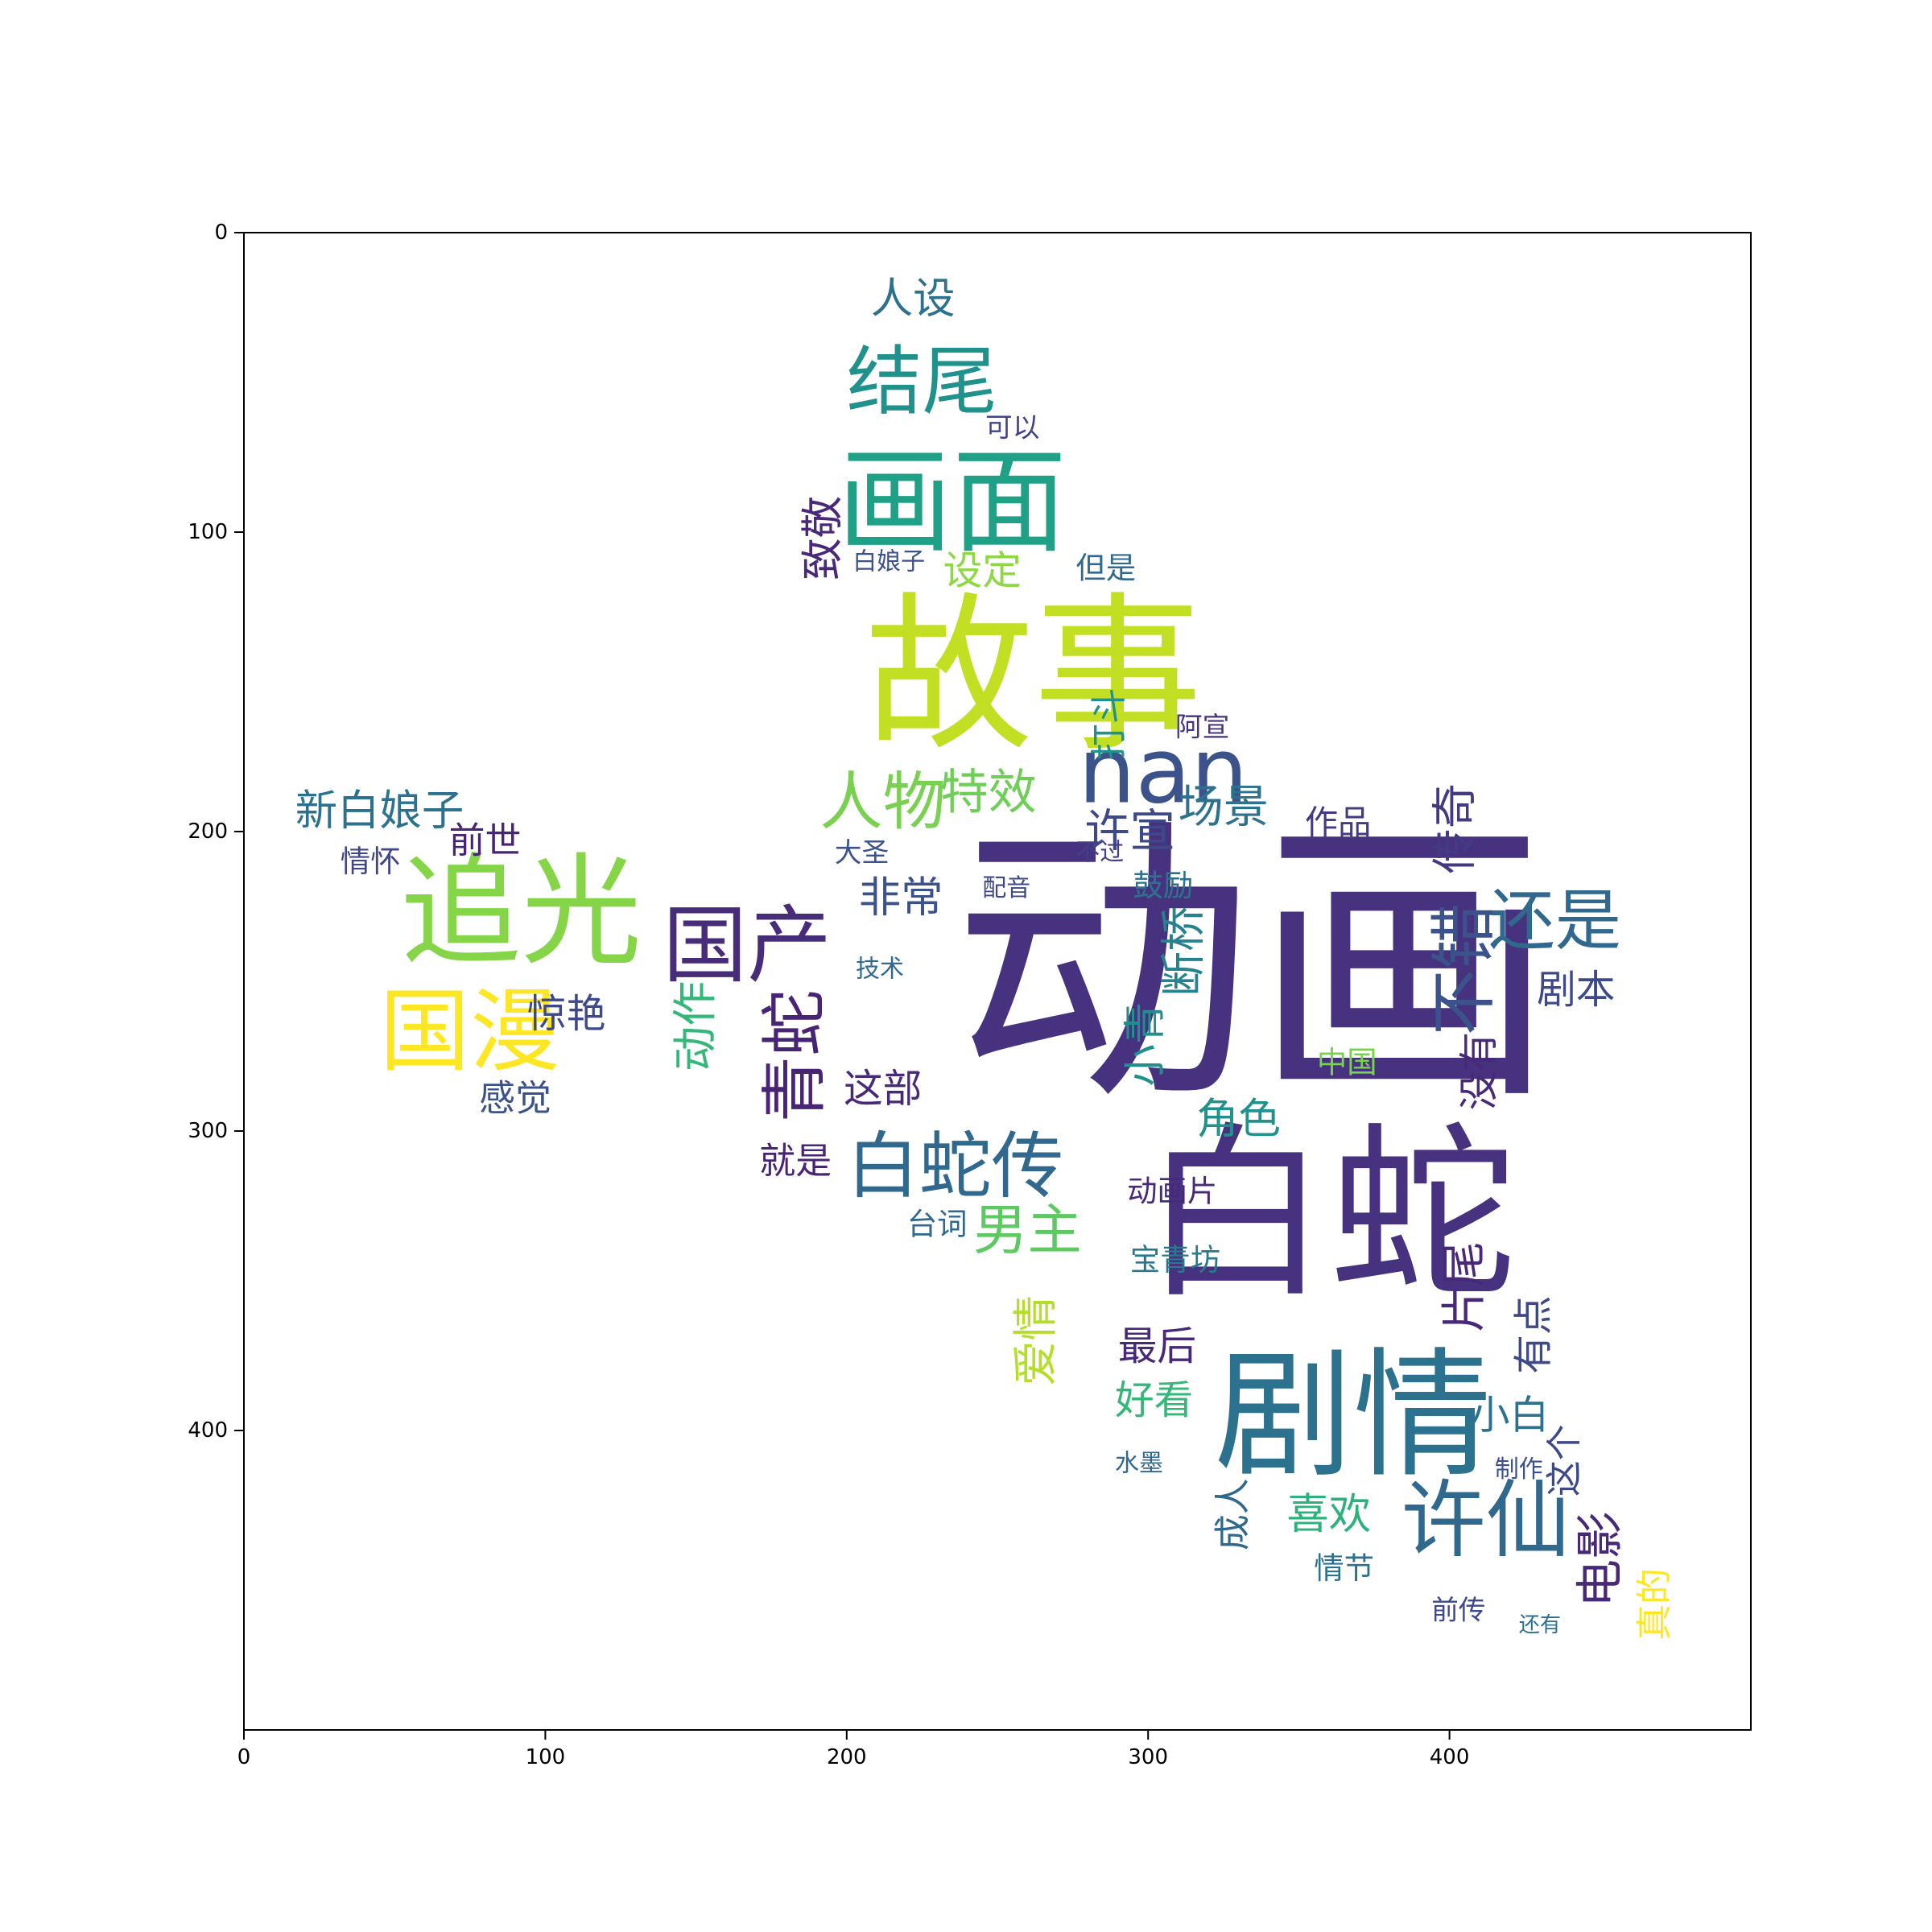 The image size is (1932, 1932). I want to click on word-24: 致敬, so click(822, 538).